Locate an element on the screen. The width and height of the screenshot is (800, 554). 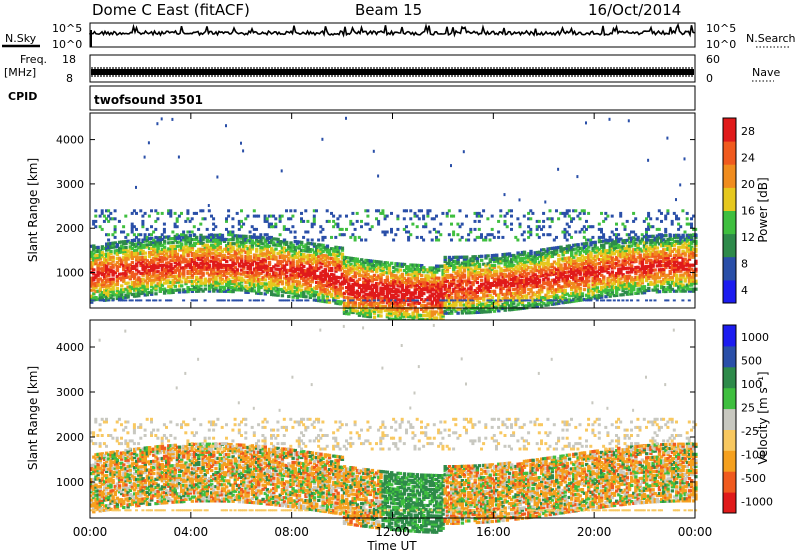
noise-left-tick-bottom: 10^0 is located at coordinates (67, 44).